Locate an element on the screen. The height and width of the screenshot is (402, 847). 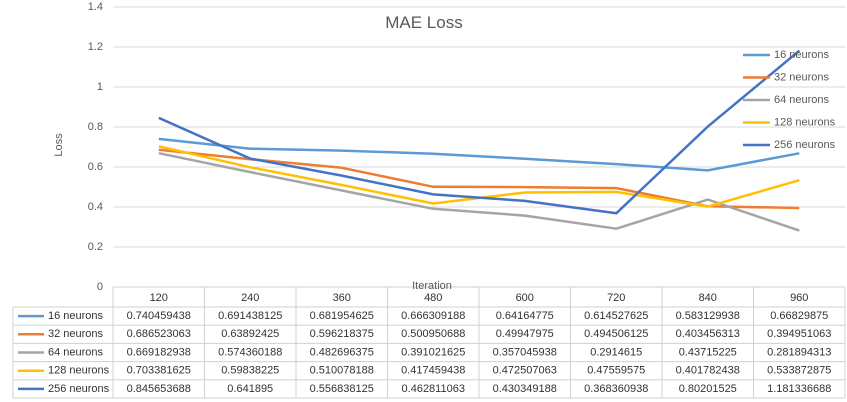
table-cell-value: 0.472507063 is located at coordinates (525, 371).